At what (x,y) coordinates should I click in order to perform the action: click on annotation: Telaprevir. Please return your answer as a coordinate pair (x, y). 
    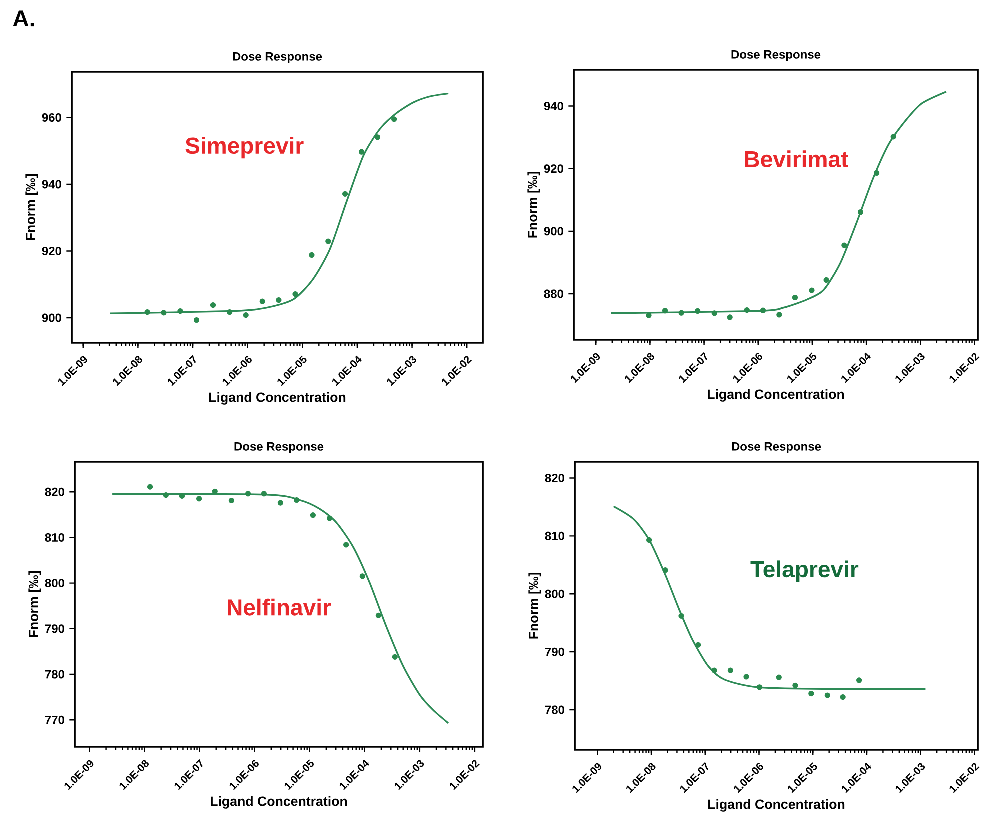
    Looking at the image, I should click on (804, 571).